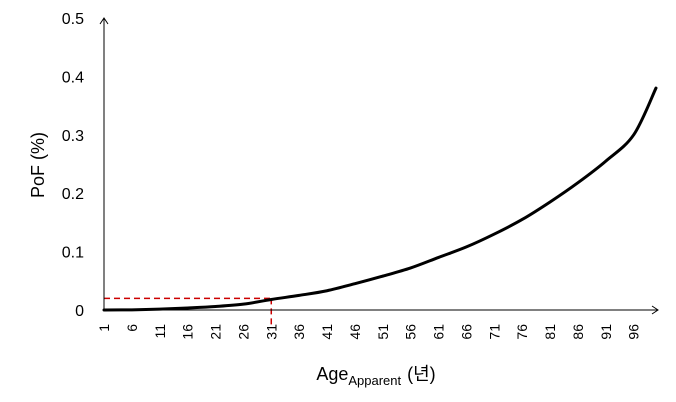  I want to click on x-tick-label: 41, so click(327, 332).